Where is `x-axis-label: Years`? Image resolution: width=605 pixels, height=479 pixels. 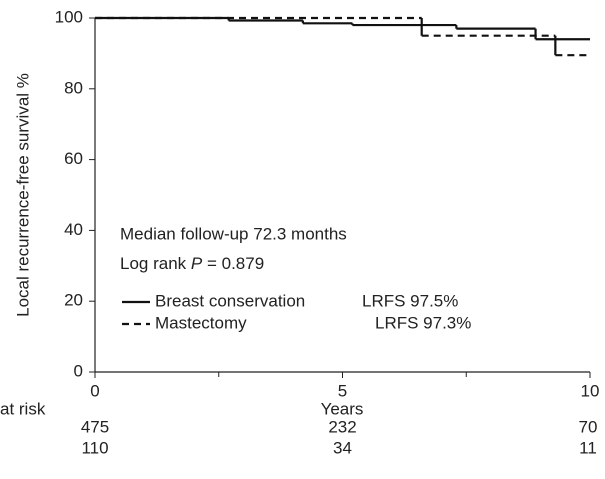
x-axis-label: Years is located at coordinates (342, 408).